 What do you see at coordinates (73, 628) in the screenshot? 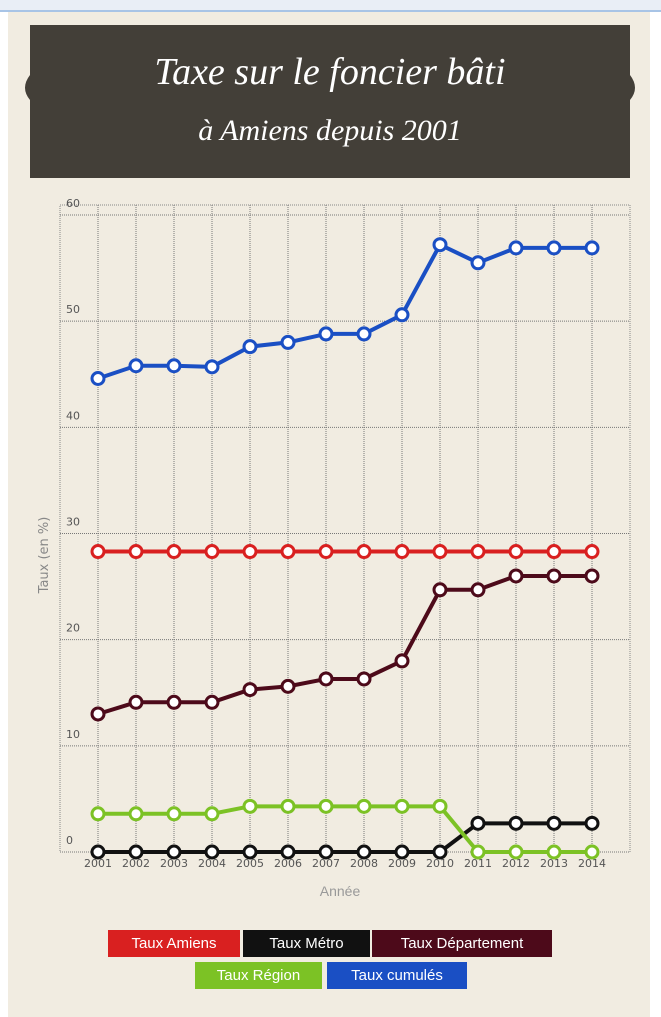
I see `y-tick-label: 20` at bounding box center [73, 628].